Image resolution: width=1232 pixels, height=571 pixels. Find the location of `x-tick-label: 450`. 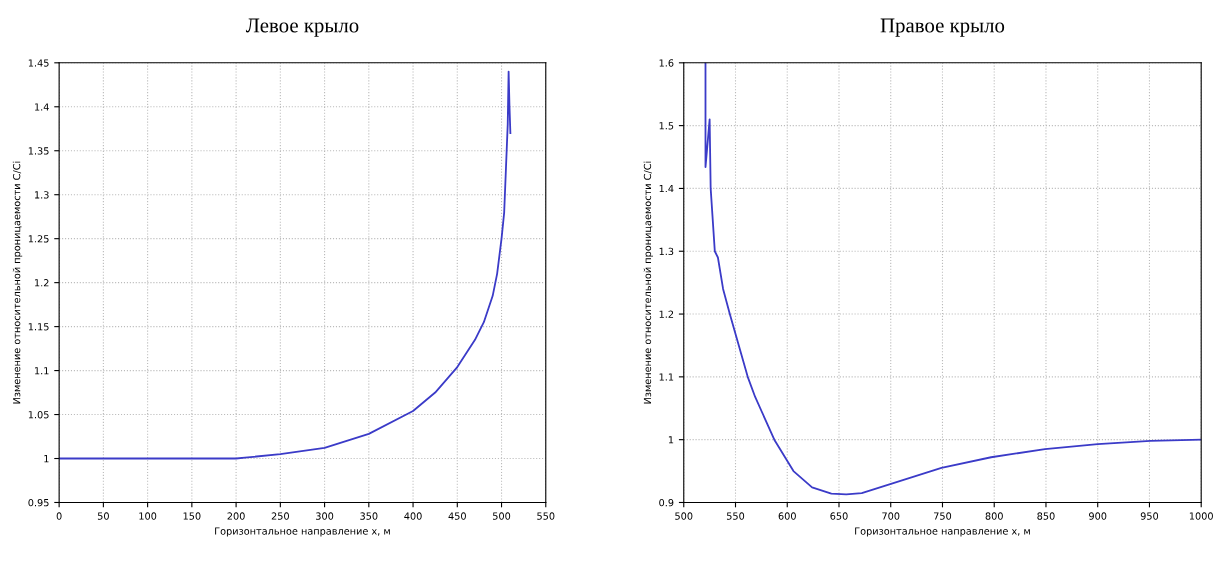

x-tick-label: 450 is located at coordinates (457, 516).